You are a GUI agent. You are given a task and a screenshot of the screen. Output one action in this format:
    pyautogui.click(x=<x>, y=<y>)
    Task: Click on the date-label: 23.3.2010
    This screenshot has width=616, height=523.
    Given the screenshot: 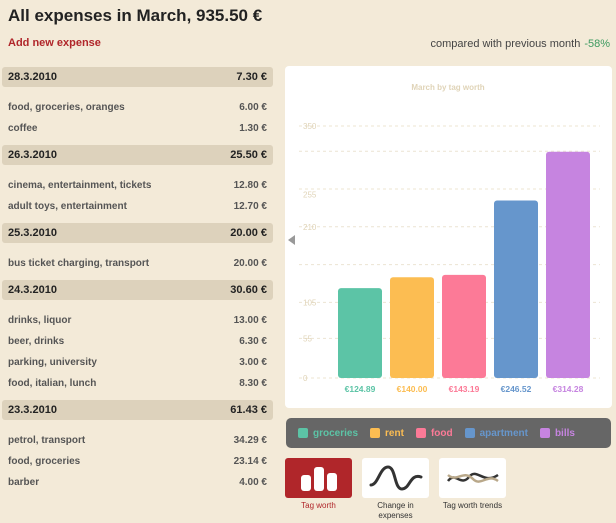 What is the action you would take?
    pyautogui.click(x=32, y=410)
    